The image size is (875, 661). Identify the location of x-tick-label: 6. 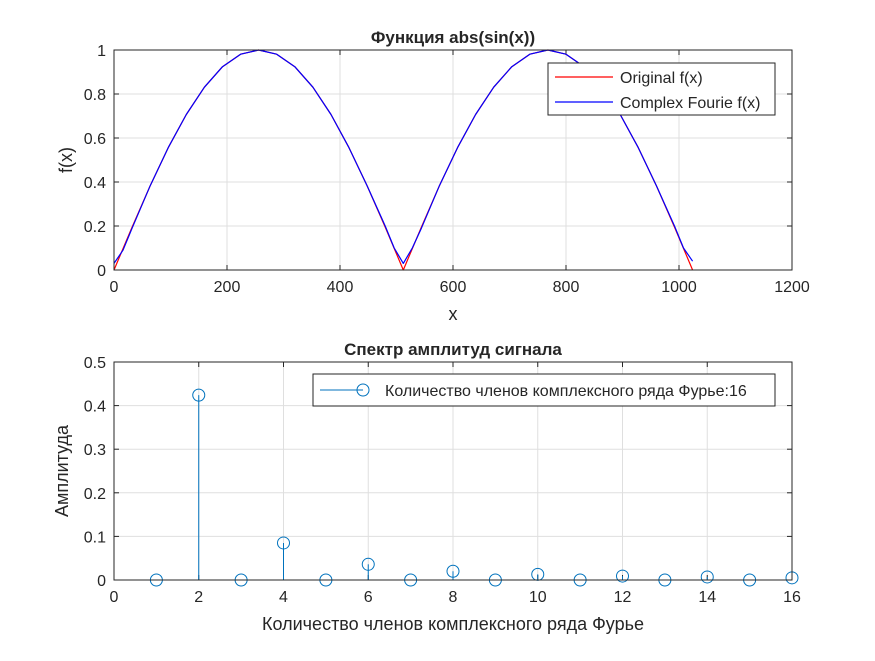
(368, 597).